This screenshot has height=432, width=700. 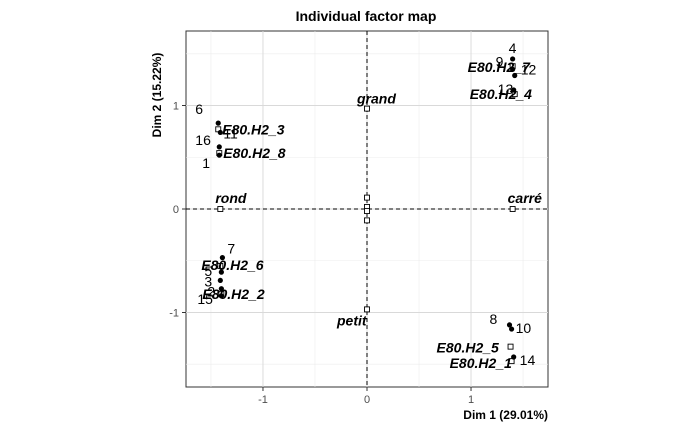 What do you see at coordinates (206, 163) in the screenshot?
I see `individual-label: 1` at bounding box center [206, 163].